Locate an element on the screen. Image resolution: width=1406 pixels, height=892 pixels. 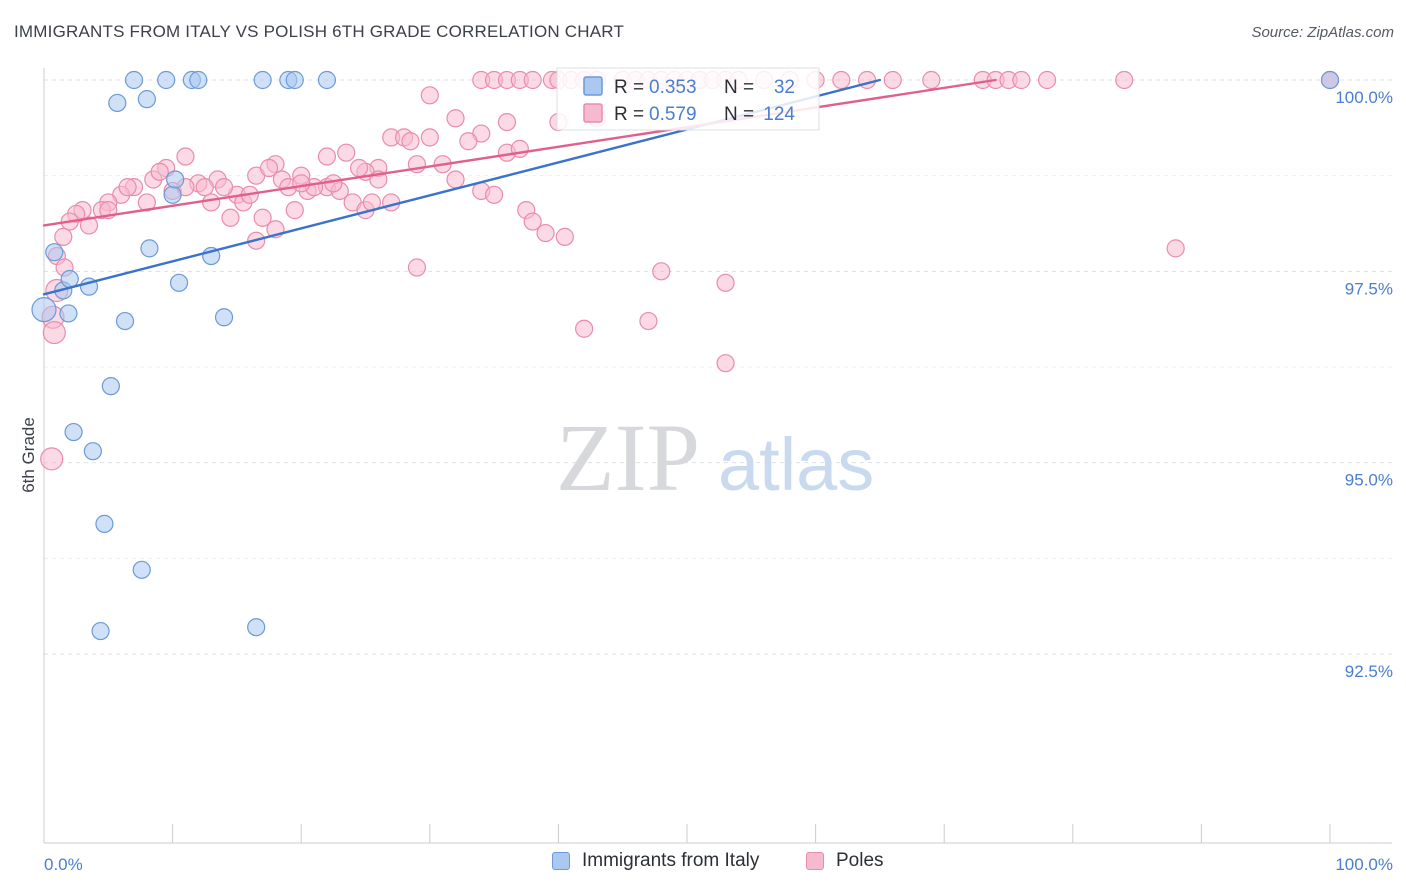
watermark: ZIP atlas is located at coordinates (715, 457).